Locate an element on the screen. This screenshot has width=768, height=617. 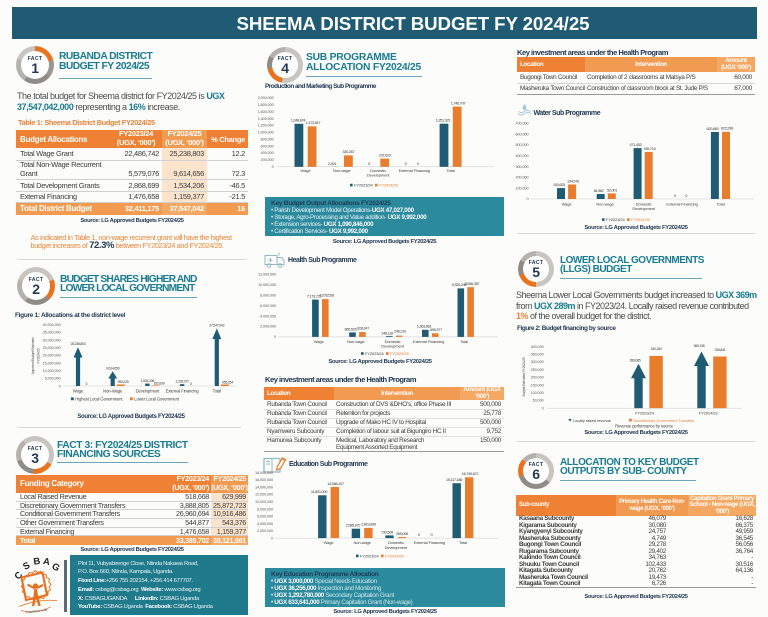
svg-text: 237,623 is located at coordinates (385, 154).